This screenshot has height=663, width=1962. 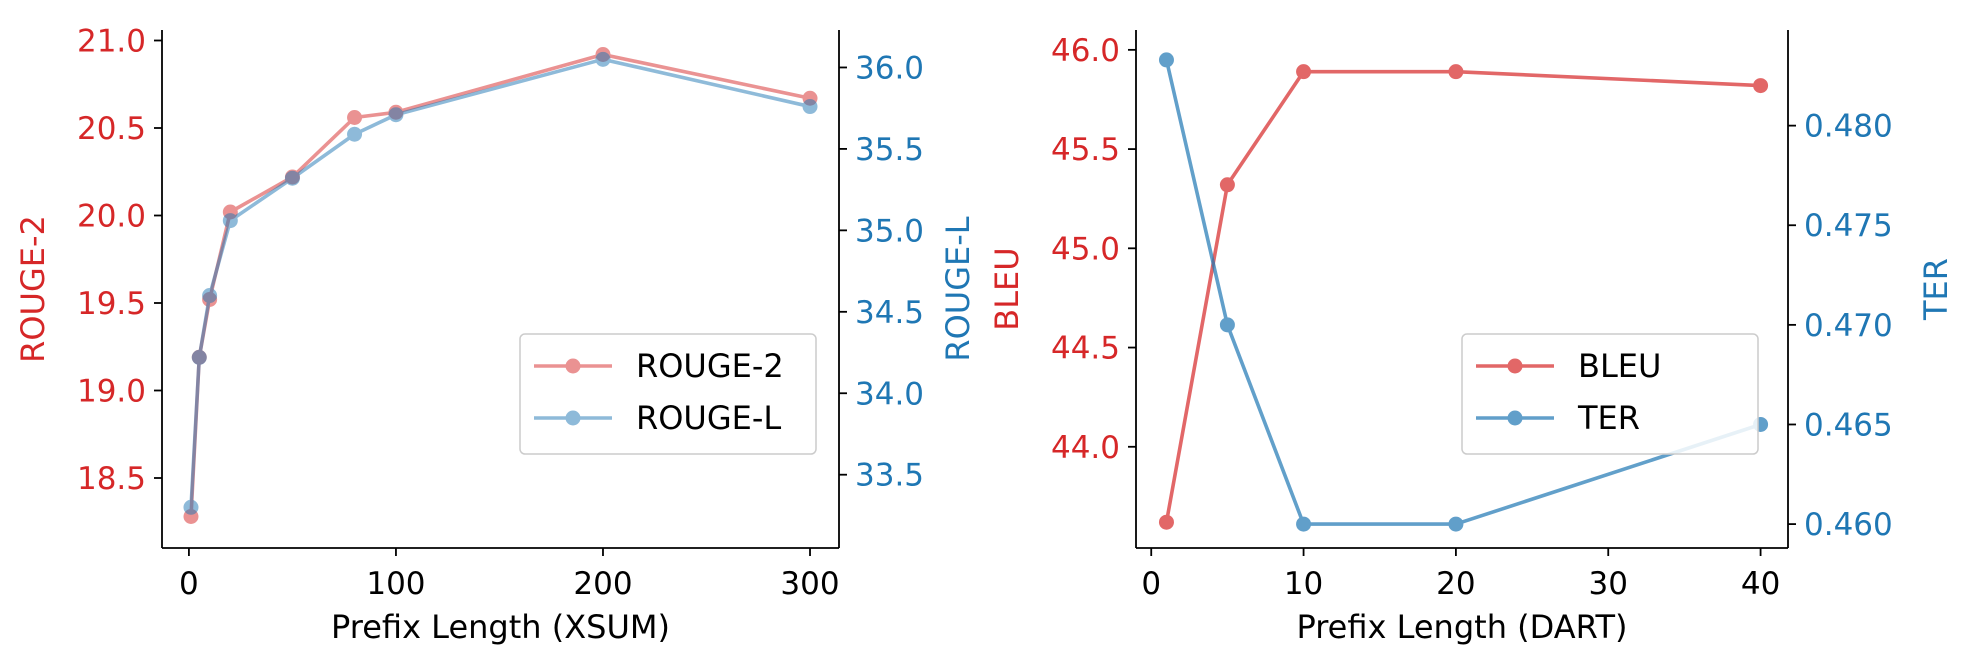 What do you see at coordinates (1848, 226) in the screenshot?
I see `right-y-tick-label: 0.475` at bounding box center [1848, 226].